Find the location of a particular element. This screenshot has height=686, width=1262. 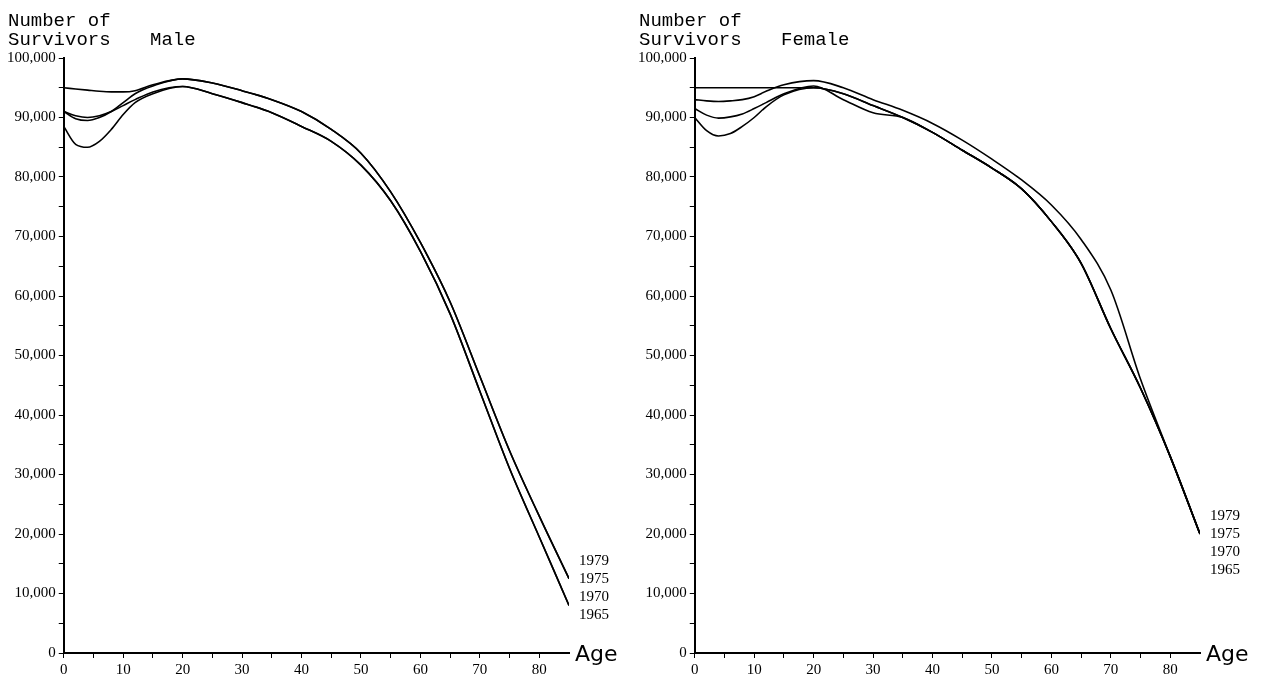

chart-title: Male is located at coordinates (173, 40).